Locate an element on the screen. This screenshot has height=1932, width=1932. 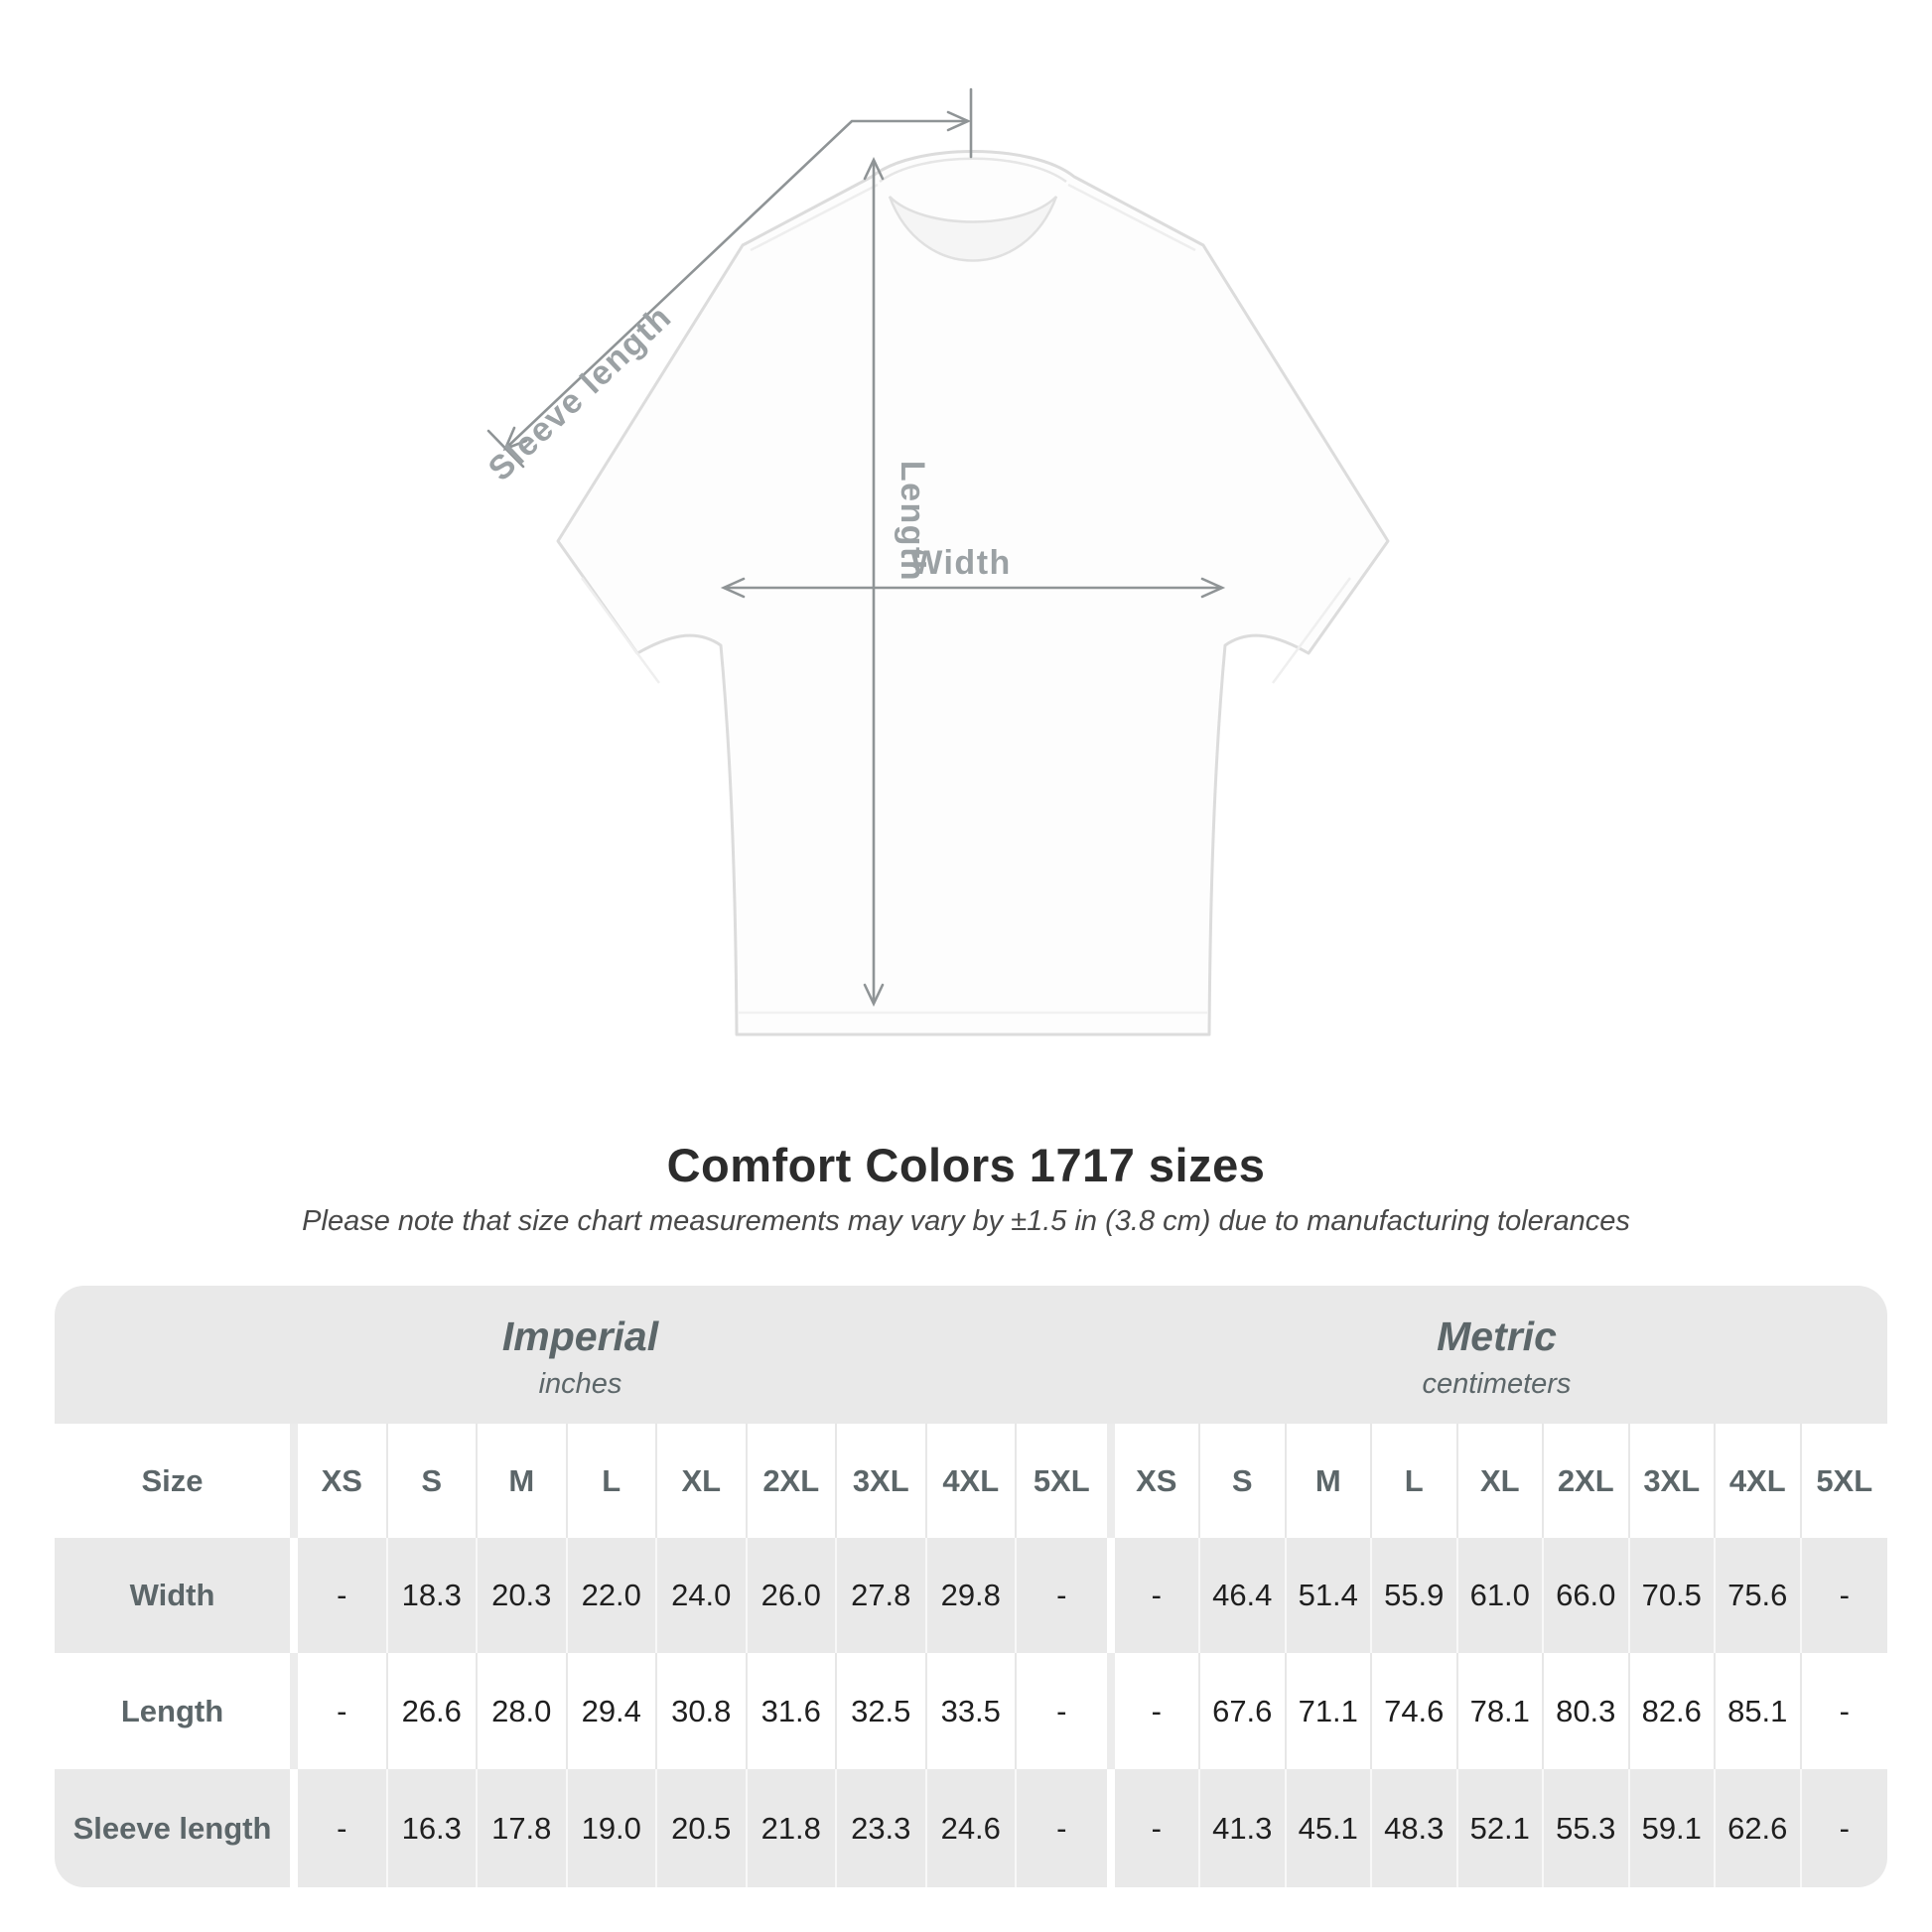
unit-band: Imperial inches Metric centimeters is located at coordinates (971, 1355).